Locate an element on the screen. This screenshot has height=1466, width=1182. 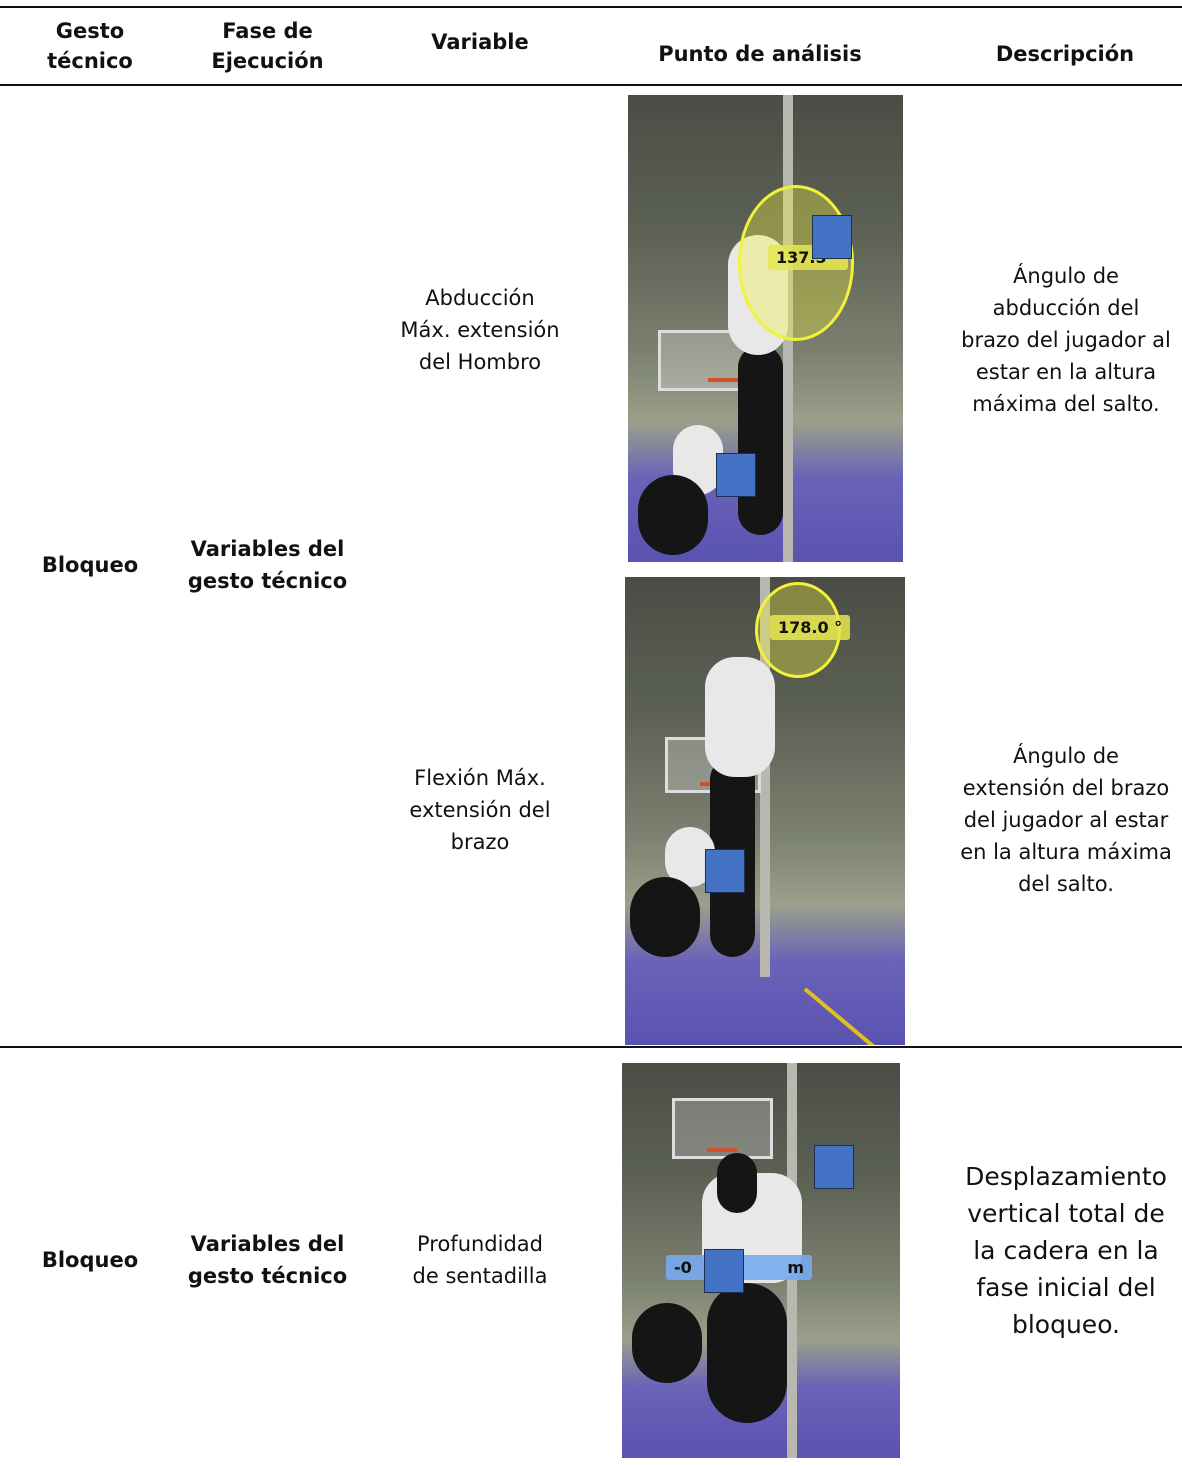
variable-cell: Profundidad de sentadilla is located at coordinates (480, 1260).